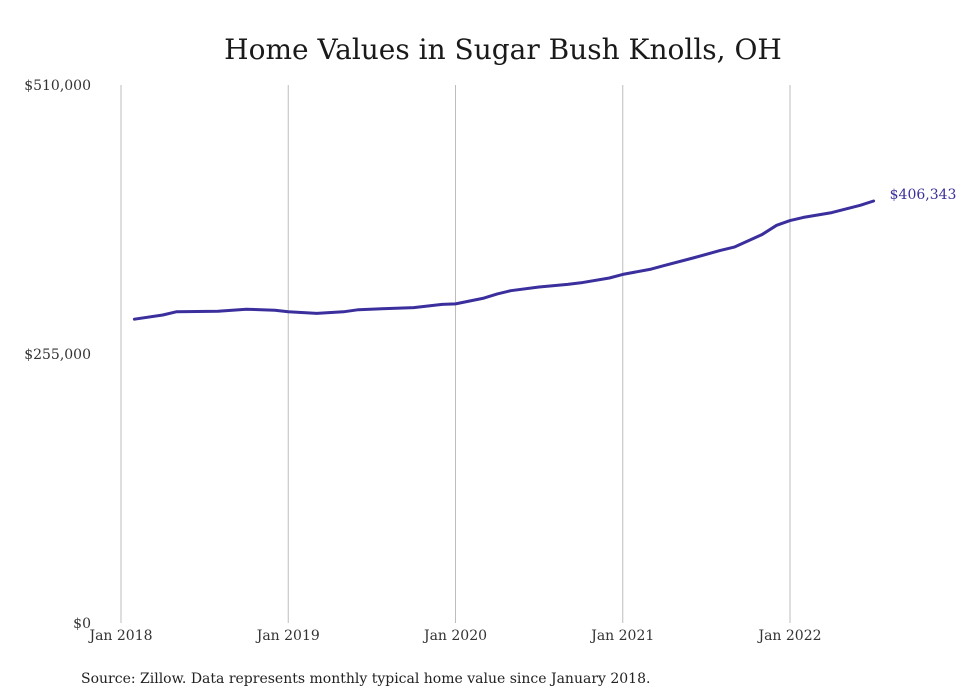 This screenshot has height=699, width=980. I want to click on end-value-label: $406,343, so click(923, 195).